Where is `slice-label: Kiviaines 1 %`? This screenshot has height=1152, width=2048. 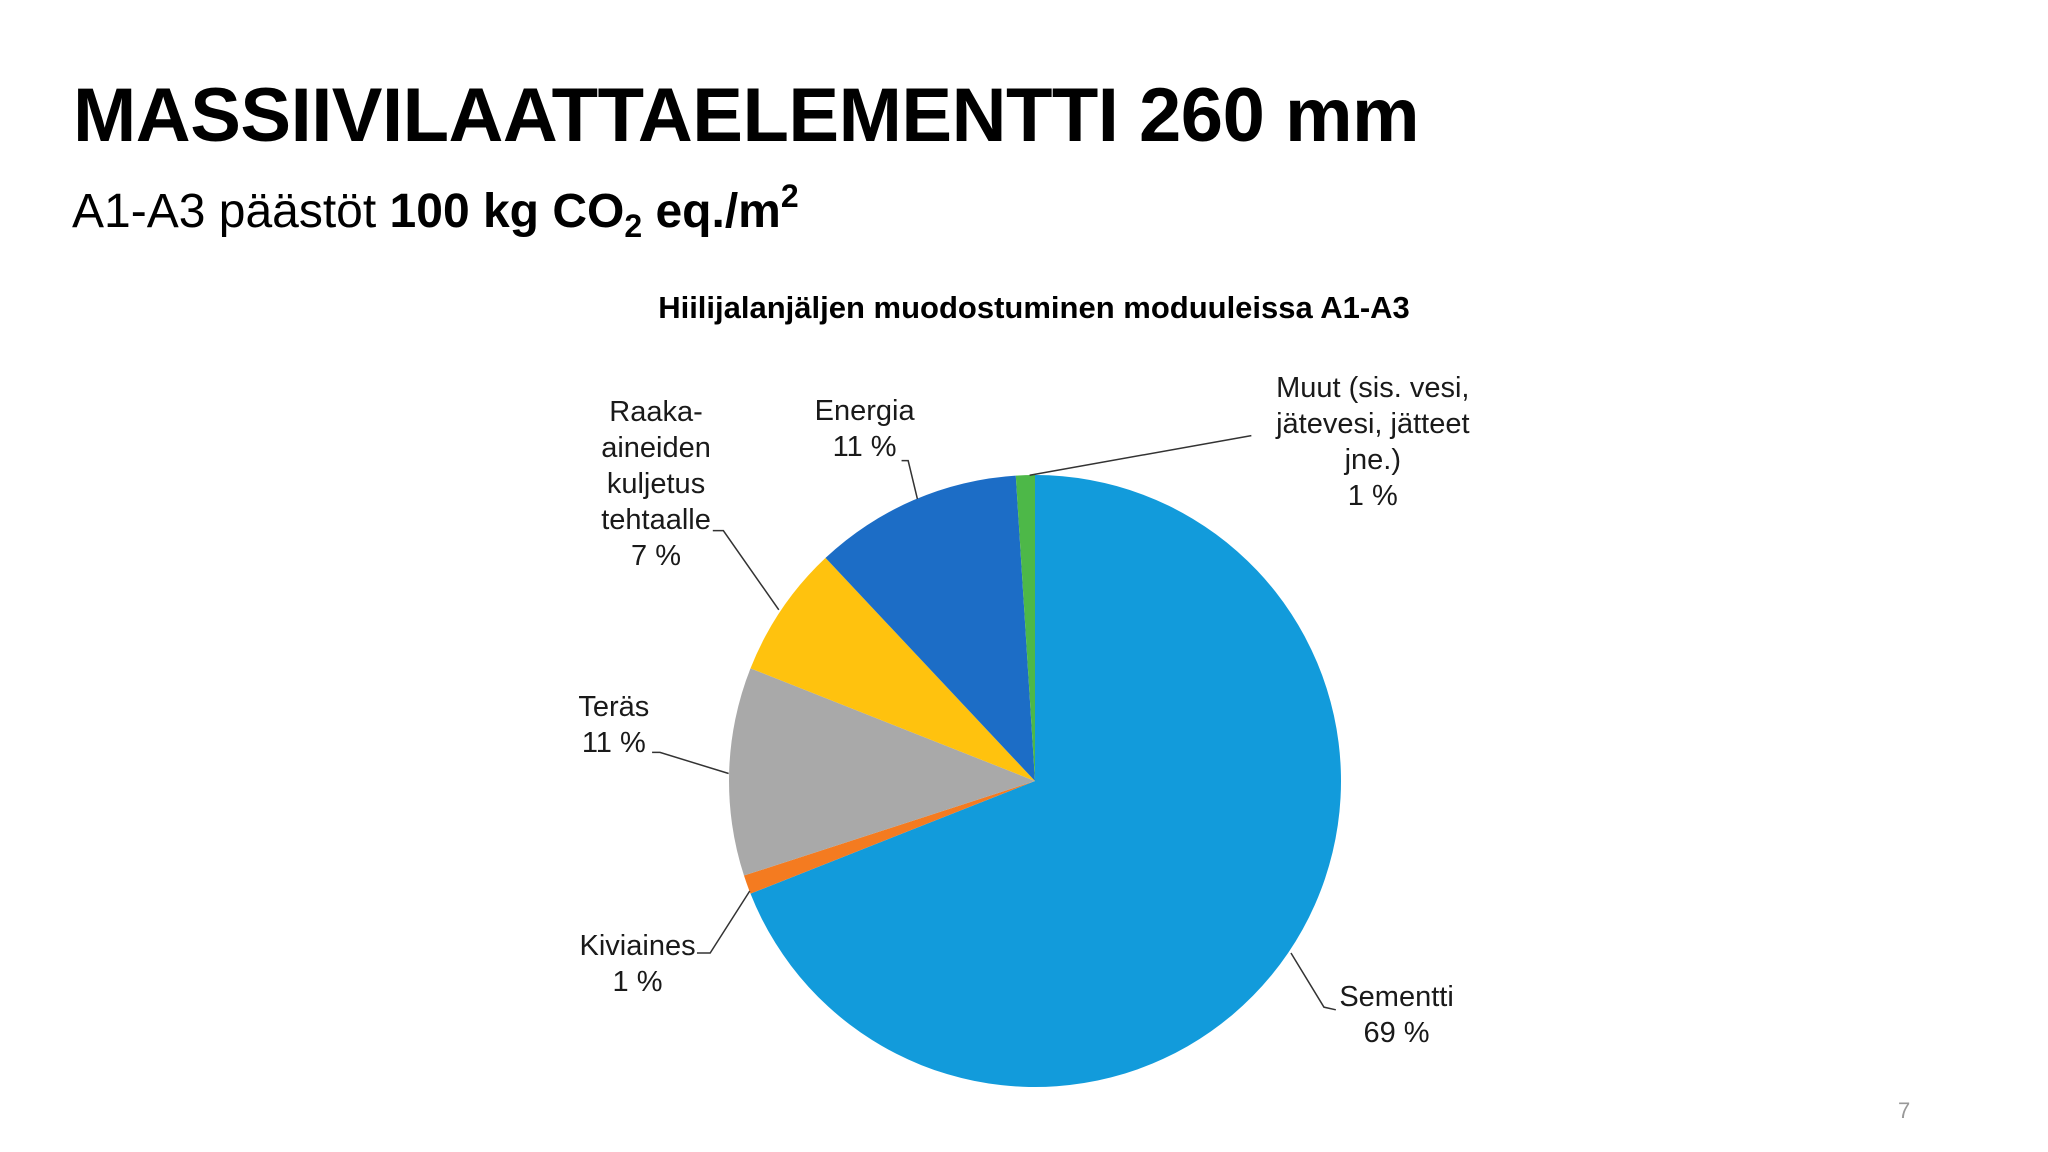
slice-label: Kiviaines 1 % is located at coordinates (638, 964).